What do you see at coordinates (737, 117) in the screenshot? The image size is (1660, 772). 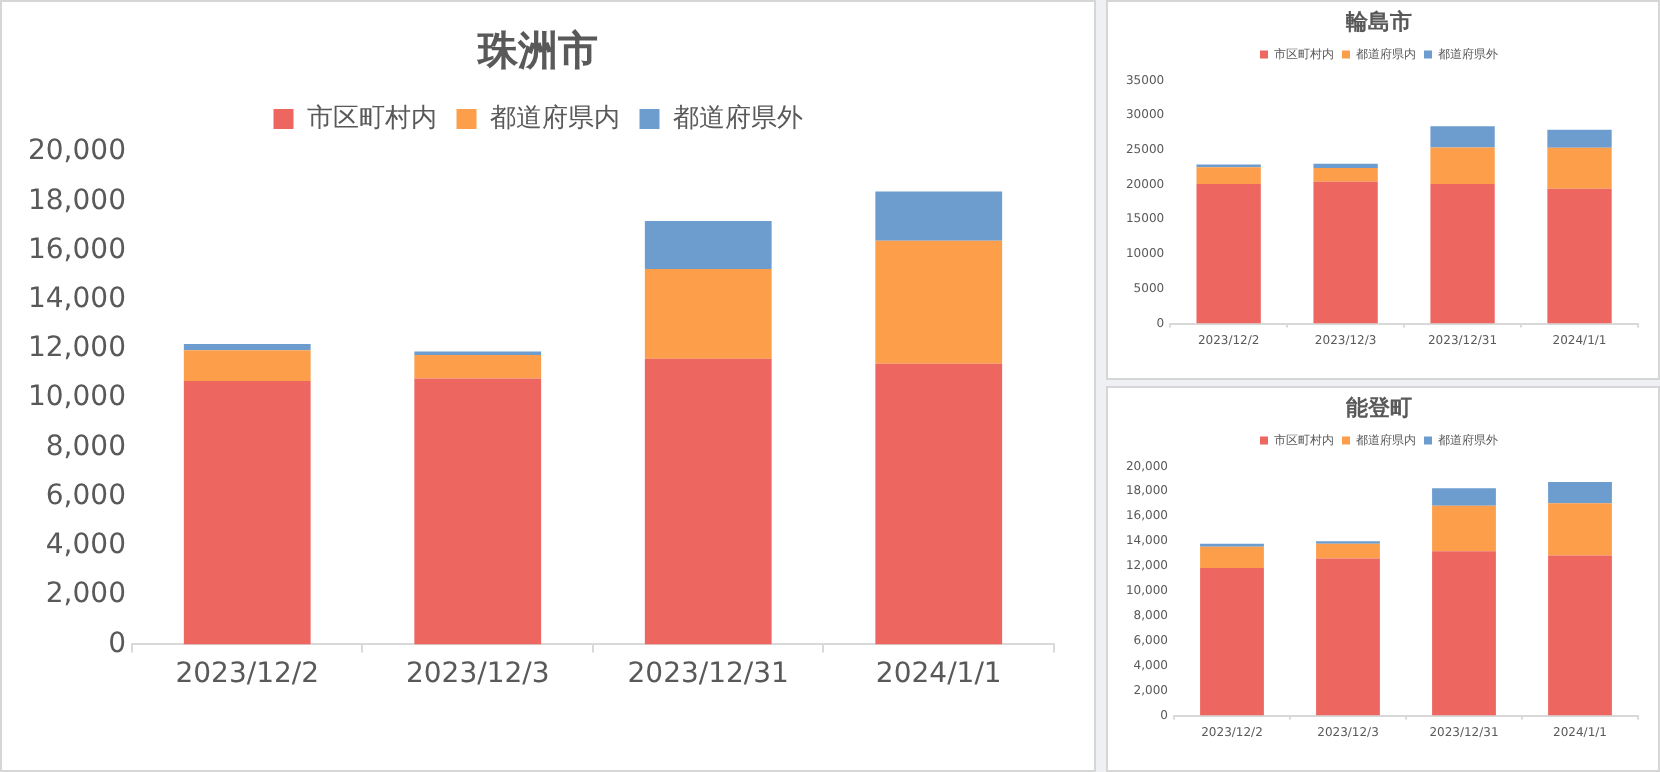 I see `legend-label: 都道府県外` at bounding box center [737, 117].